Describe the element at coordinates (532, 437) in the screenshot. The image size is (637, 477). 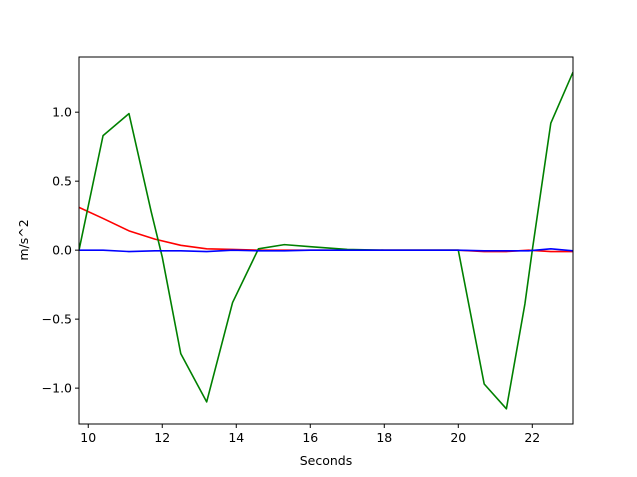
I see `x-tick-label: 22` at that location.